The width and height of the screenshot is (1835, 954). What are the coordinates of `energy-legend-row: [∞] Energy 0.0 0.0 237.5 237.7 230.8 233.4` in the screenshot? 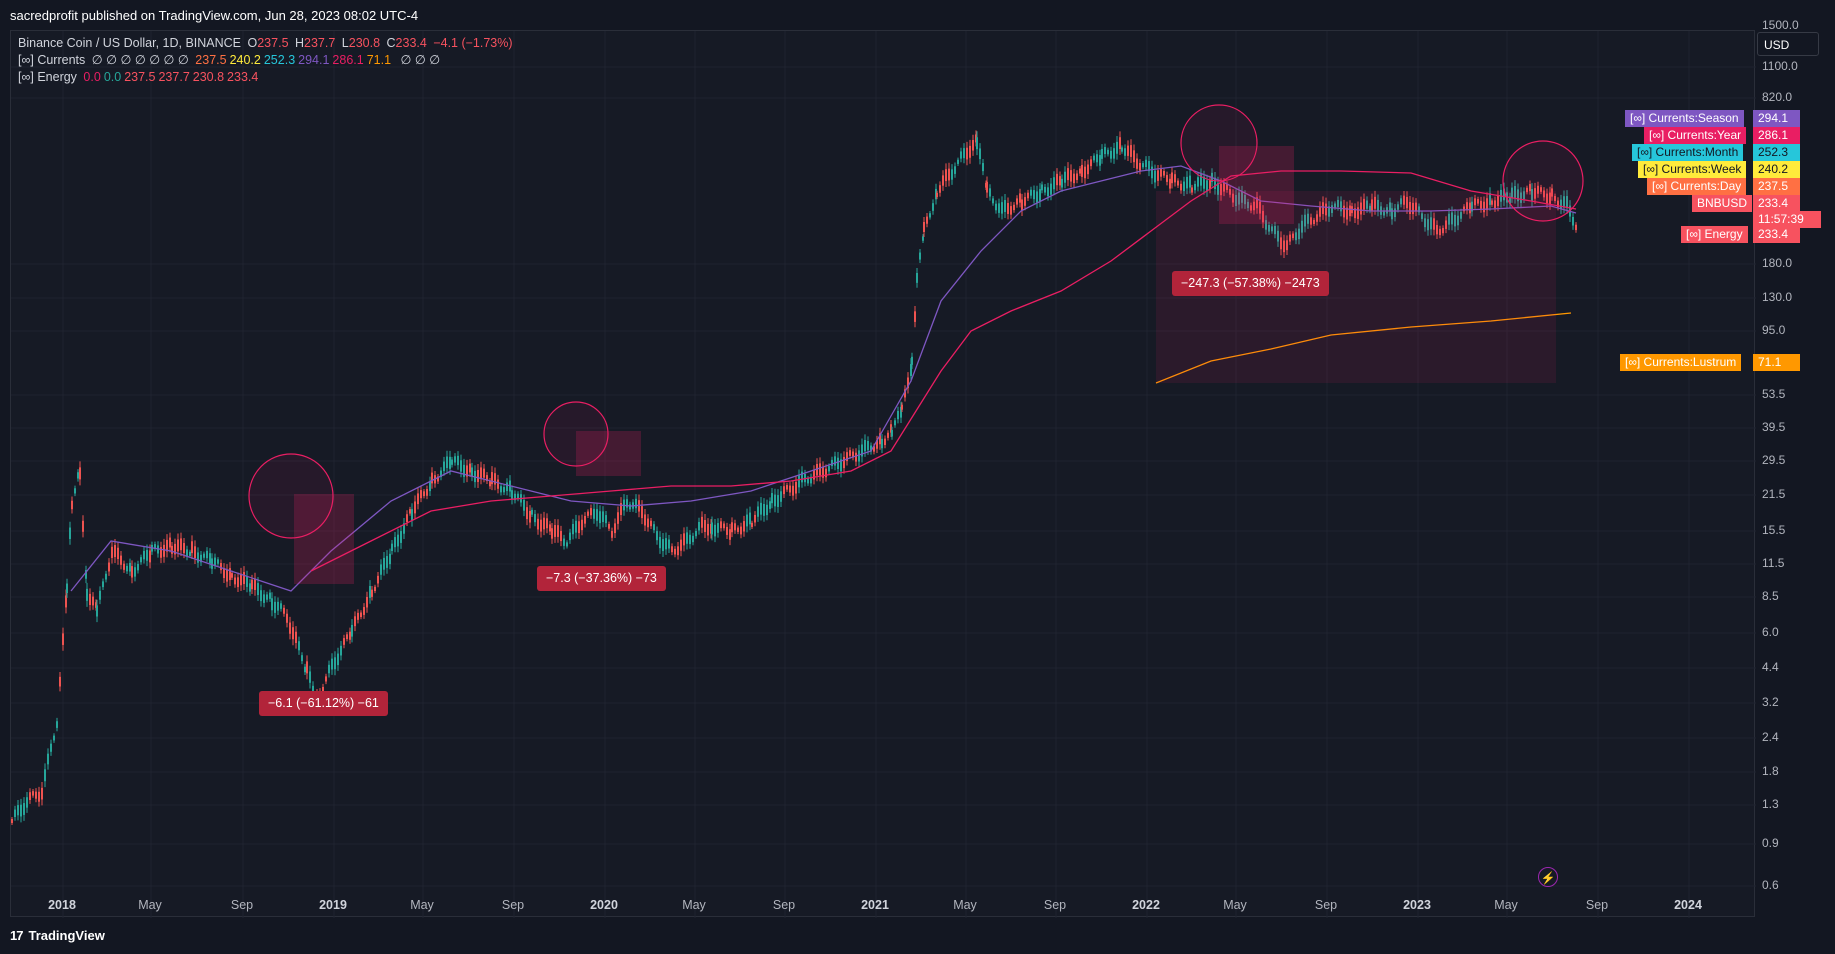 It's located at (267, 77).